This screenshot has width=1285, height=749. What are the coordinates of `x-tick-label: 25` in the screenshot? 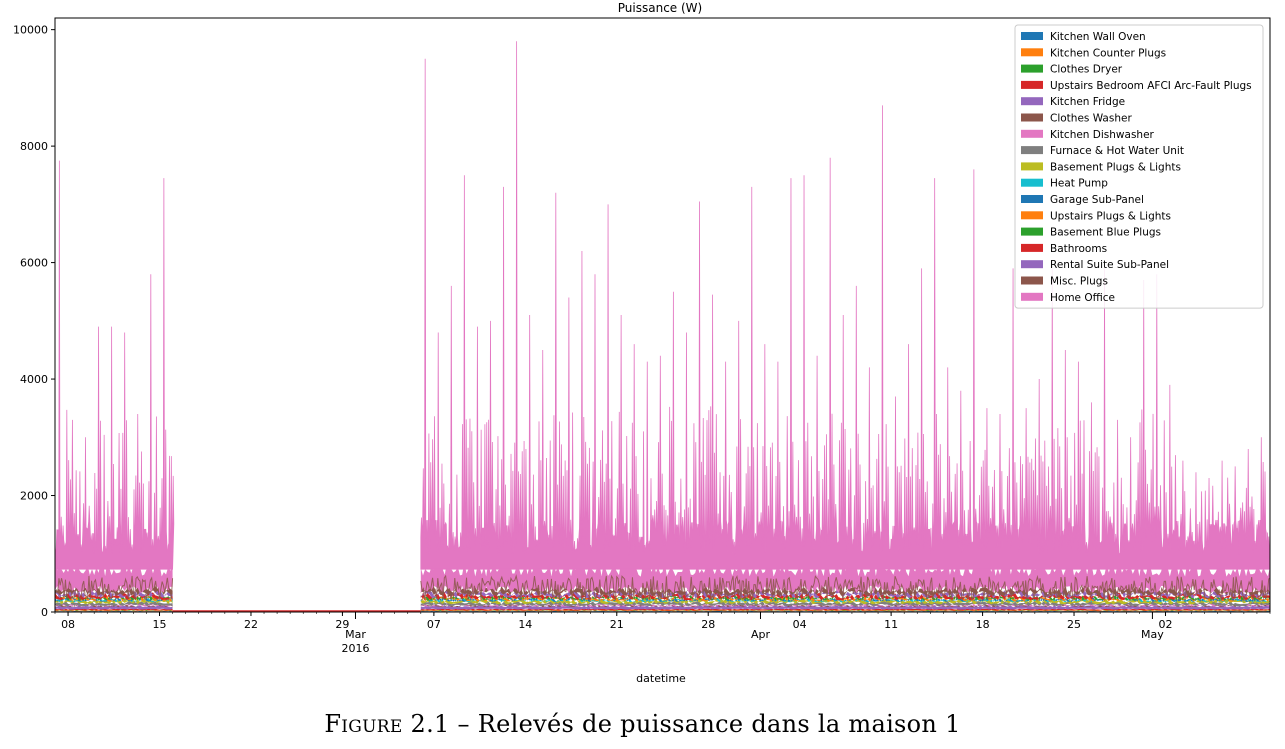 It's located at (1074, 624).